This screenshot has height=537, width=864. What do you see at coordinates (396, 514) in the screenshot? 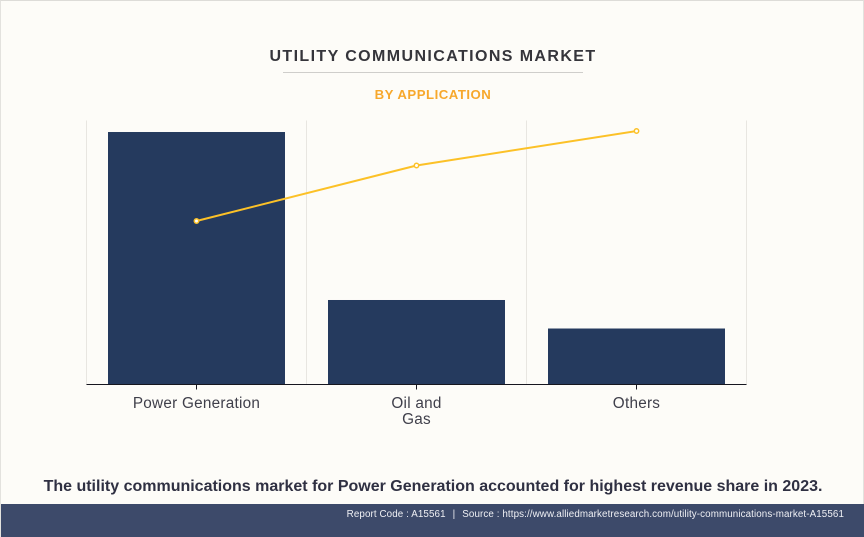
I see `report-code: Report Code : A15561` at bounding box center [396, 514].